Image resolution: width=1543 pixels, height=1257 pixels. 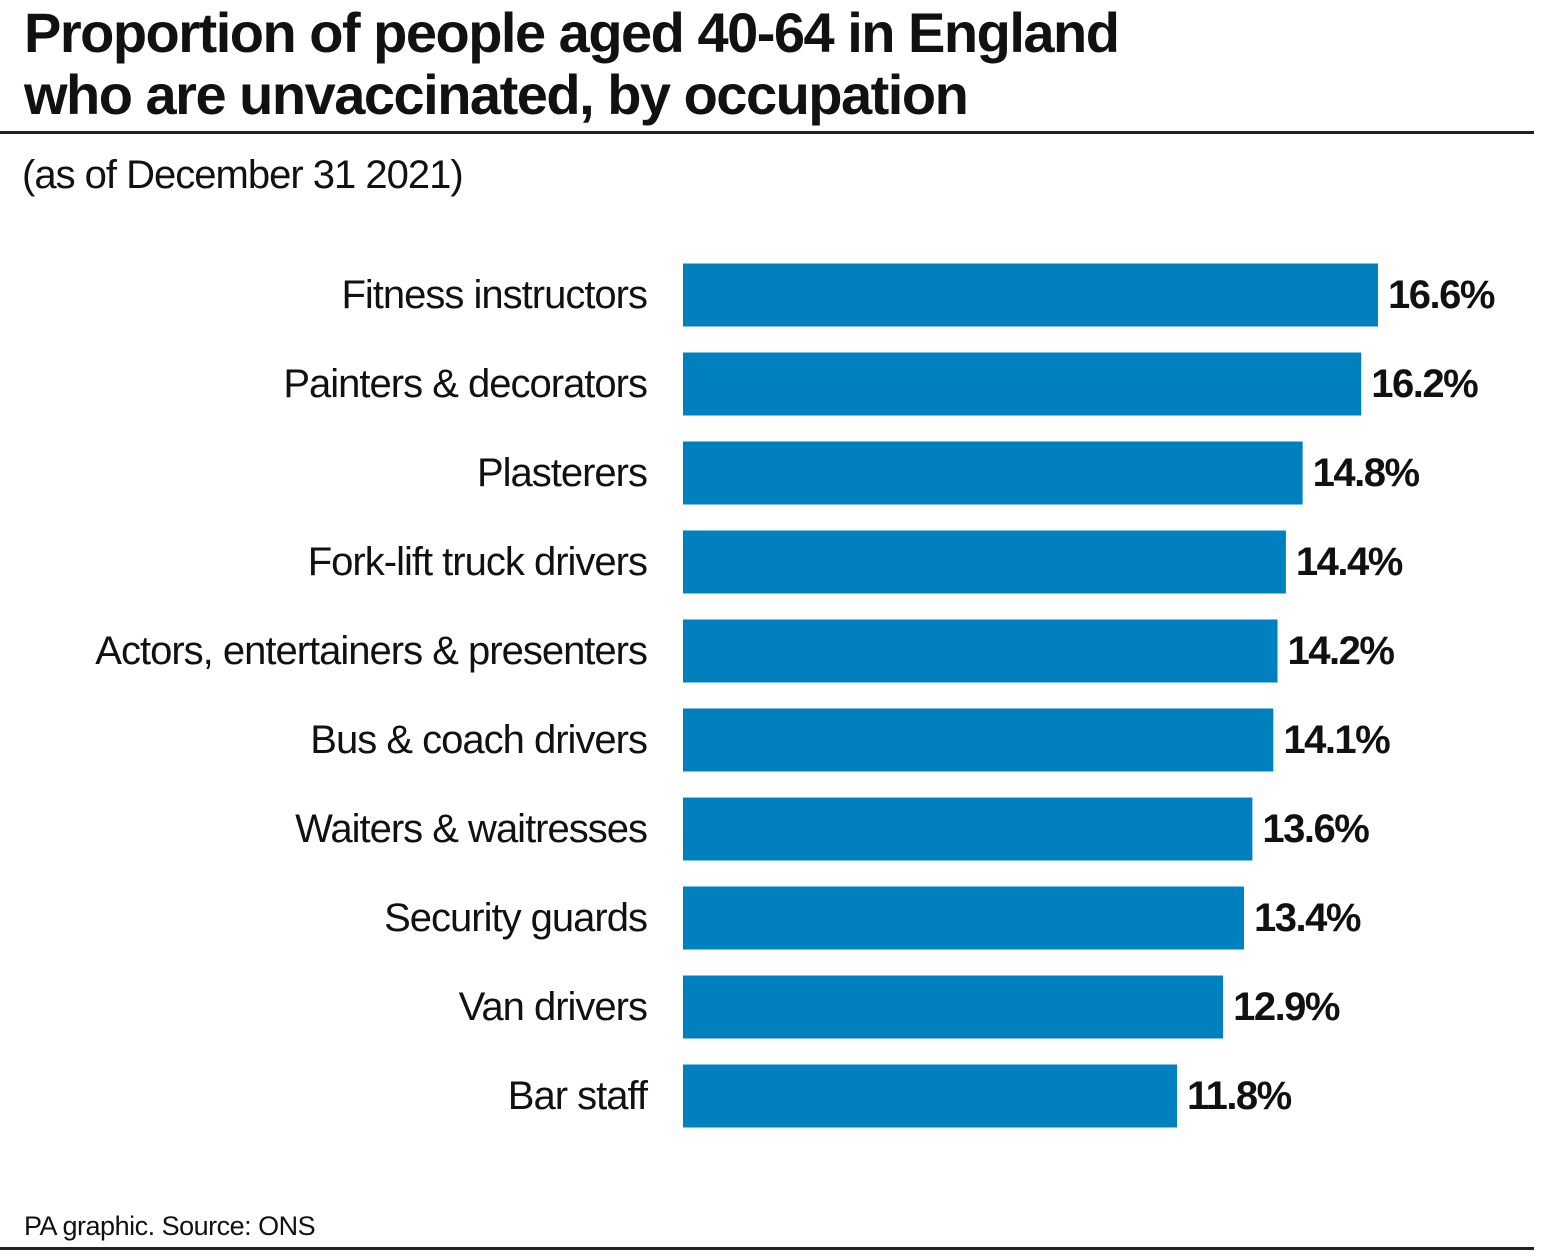 I want to click on bar-row: Bar staff 11.8%, so click(x=900, y=1096).